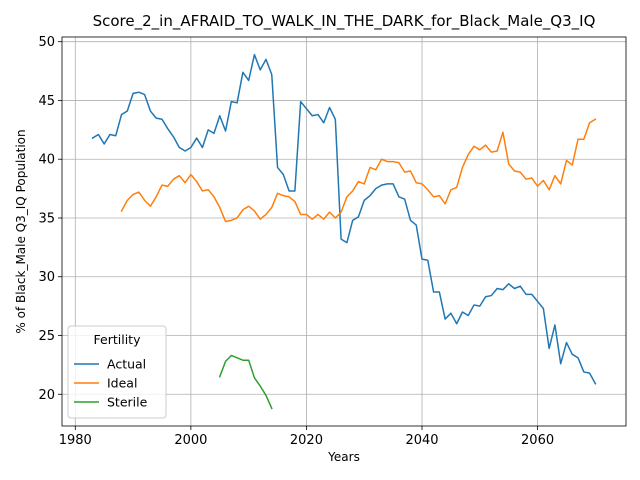 This screenshot has width=640, height=480. I want to click on y-tick-label: 20, so click(46, 395).